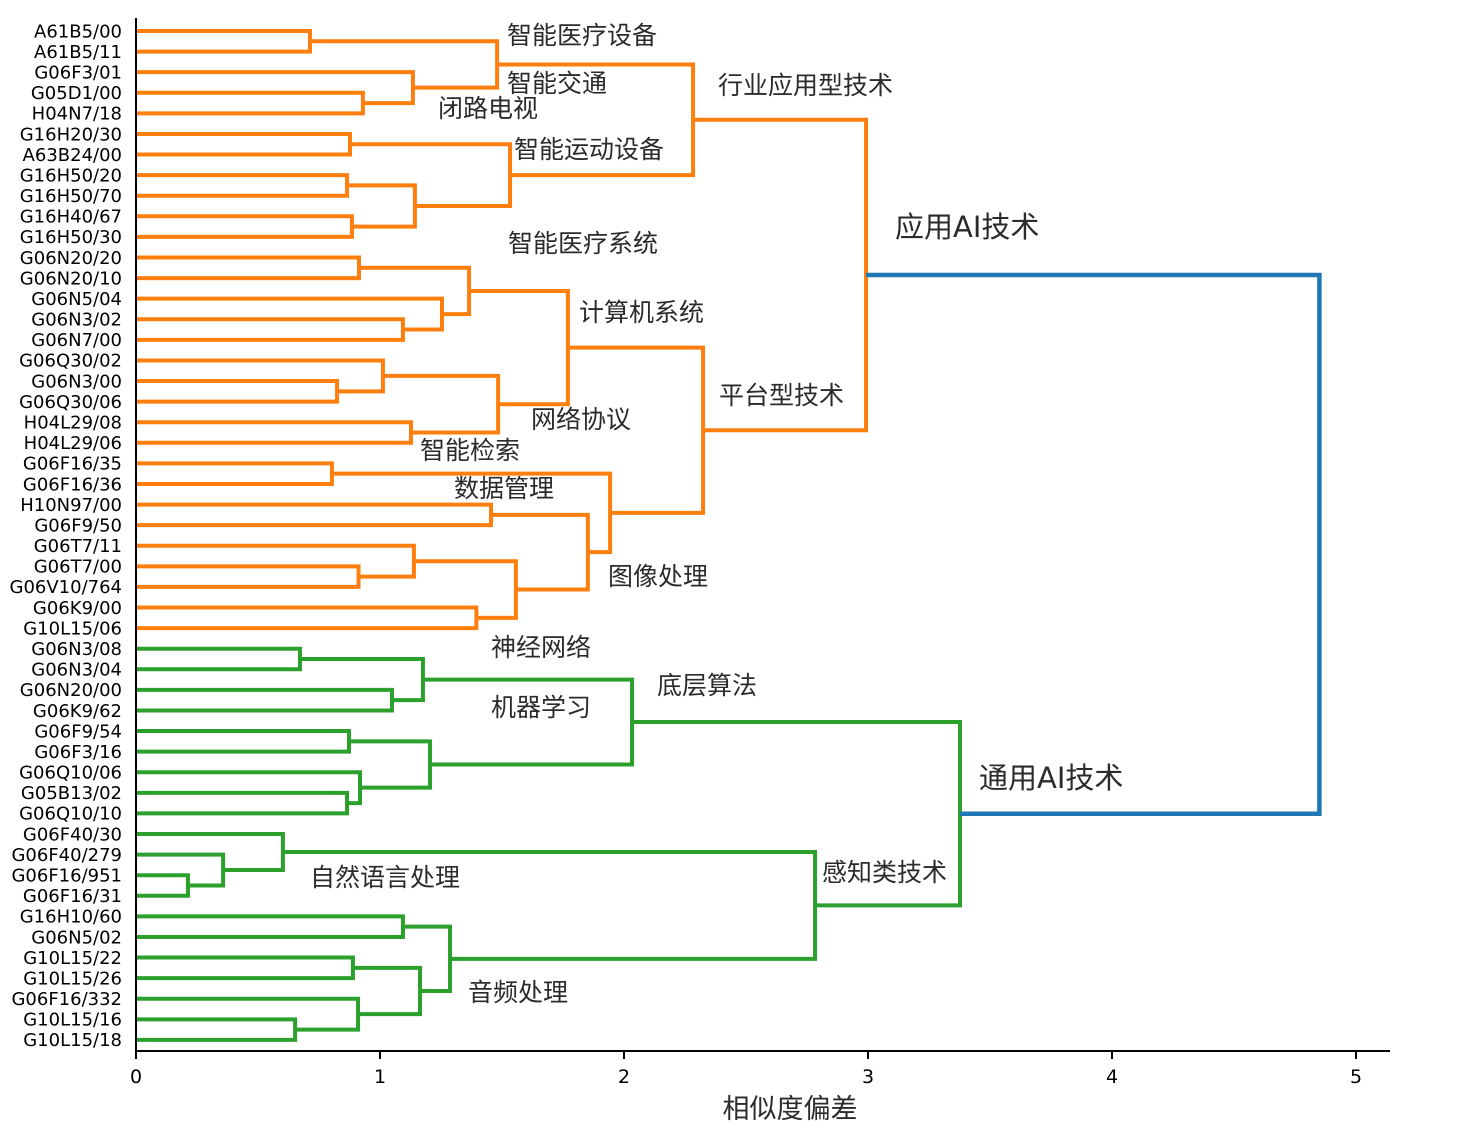 The height and width of the screenshot is (1129, 1478). Describe the element at coordinates (249, 268) in the screenshot. I see `dendrogram-link-C9` at that location.